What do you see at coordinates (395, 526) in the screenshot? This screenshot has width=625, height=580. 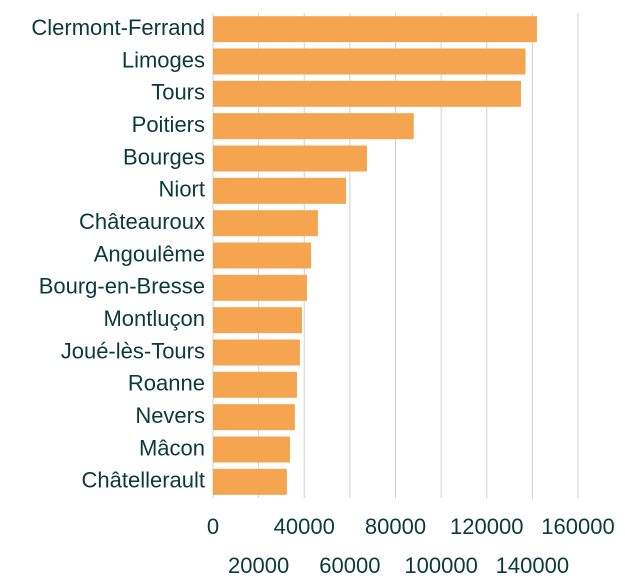 I see `x-tick-label: 80000` at bounding box center [395, 526].